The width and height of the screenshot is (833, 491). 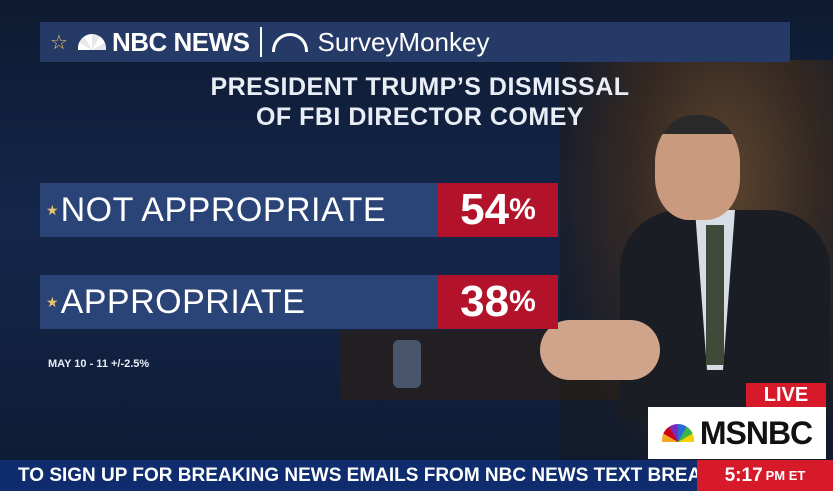 I want to click on clock: 5:17 PM ET, so click(x=765, y=475).